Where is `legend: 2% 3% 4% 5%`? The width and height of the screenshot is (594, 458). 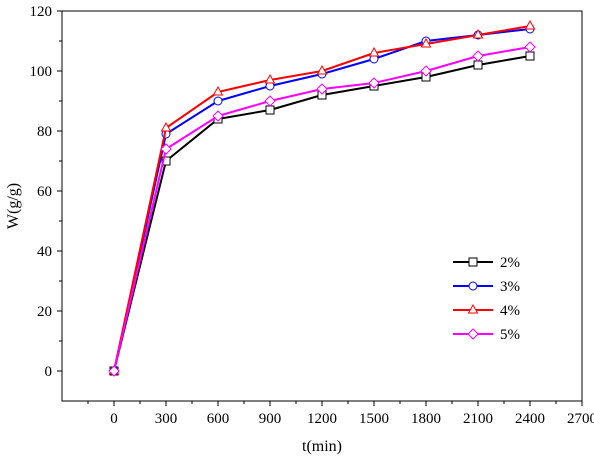 legend: 2% 3% 4% 5% is located at coordinates (486, 299).